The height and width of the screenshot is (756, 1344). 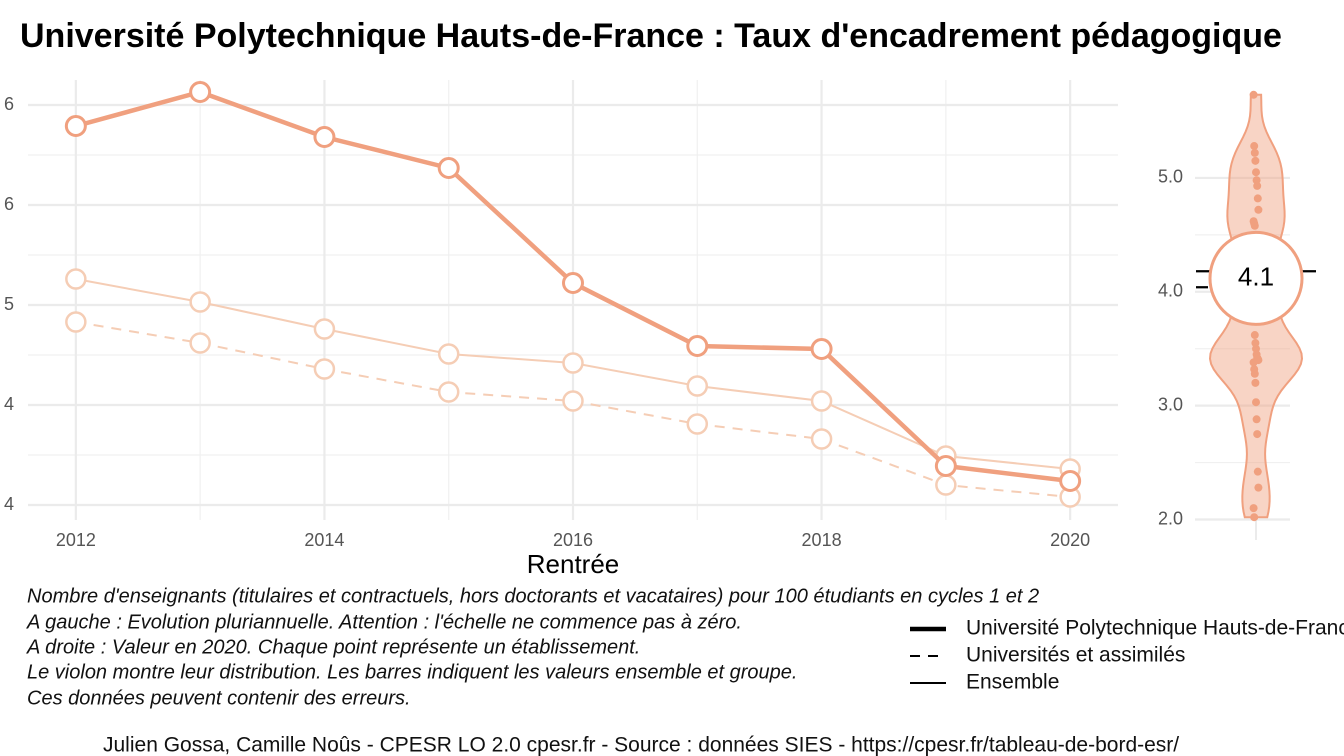 I want to click on legend-label: Ensemble, so click(x=1012, y=682).